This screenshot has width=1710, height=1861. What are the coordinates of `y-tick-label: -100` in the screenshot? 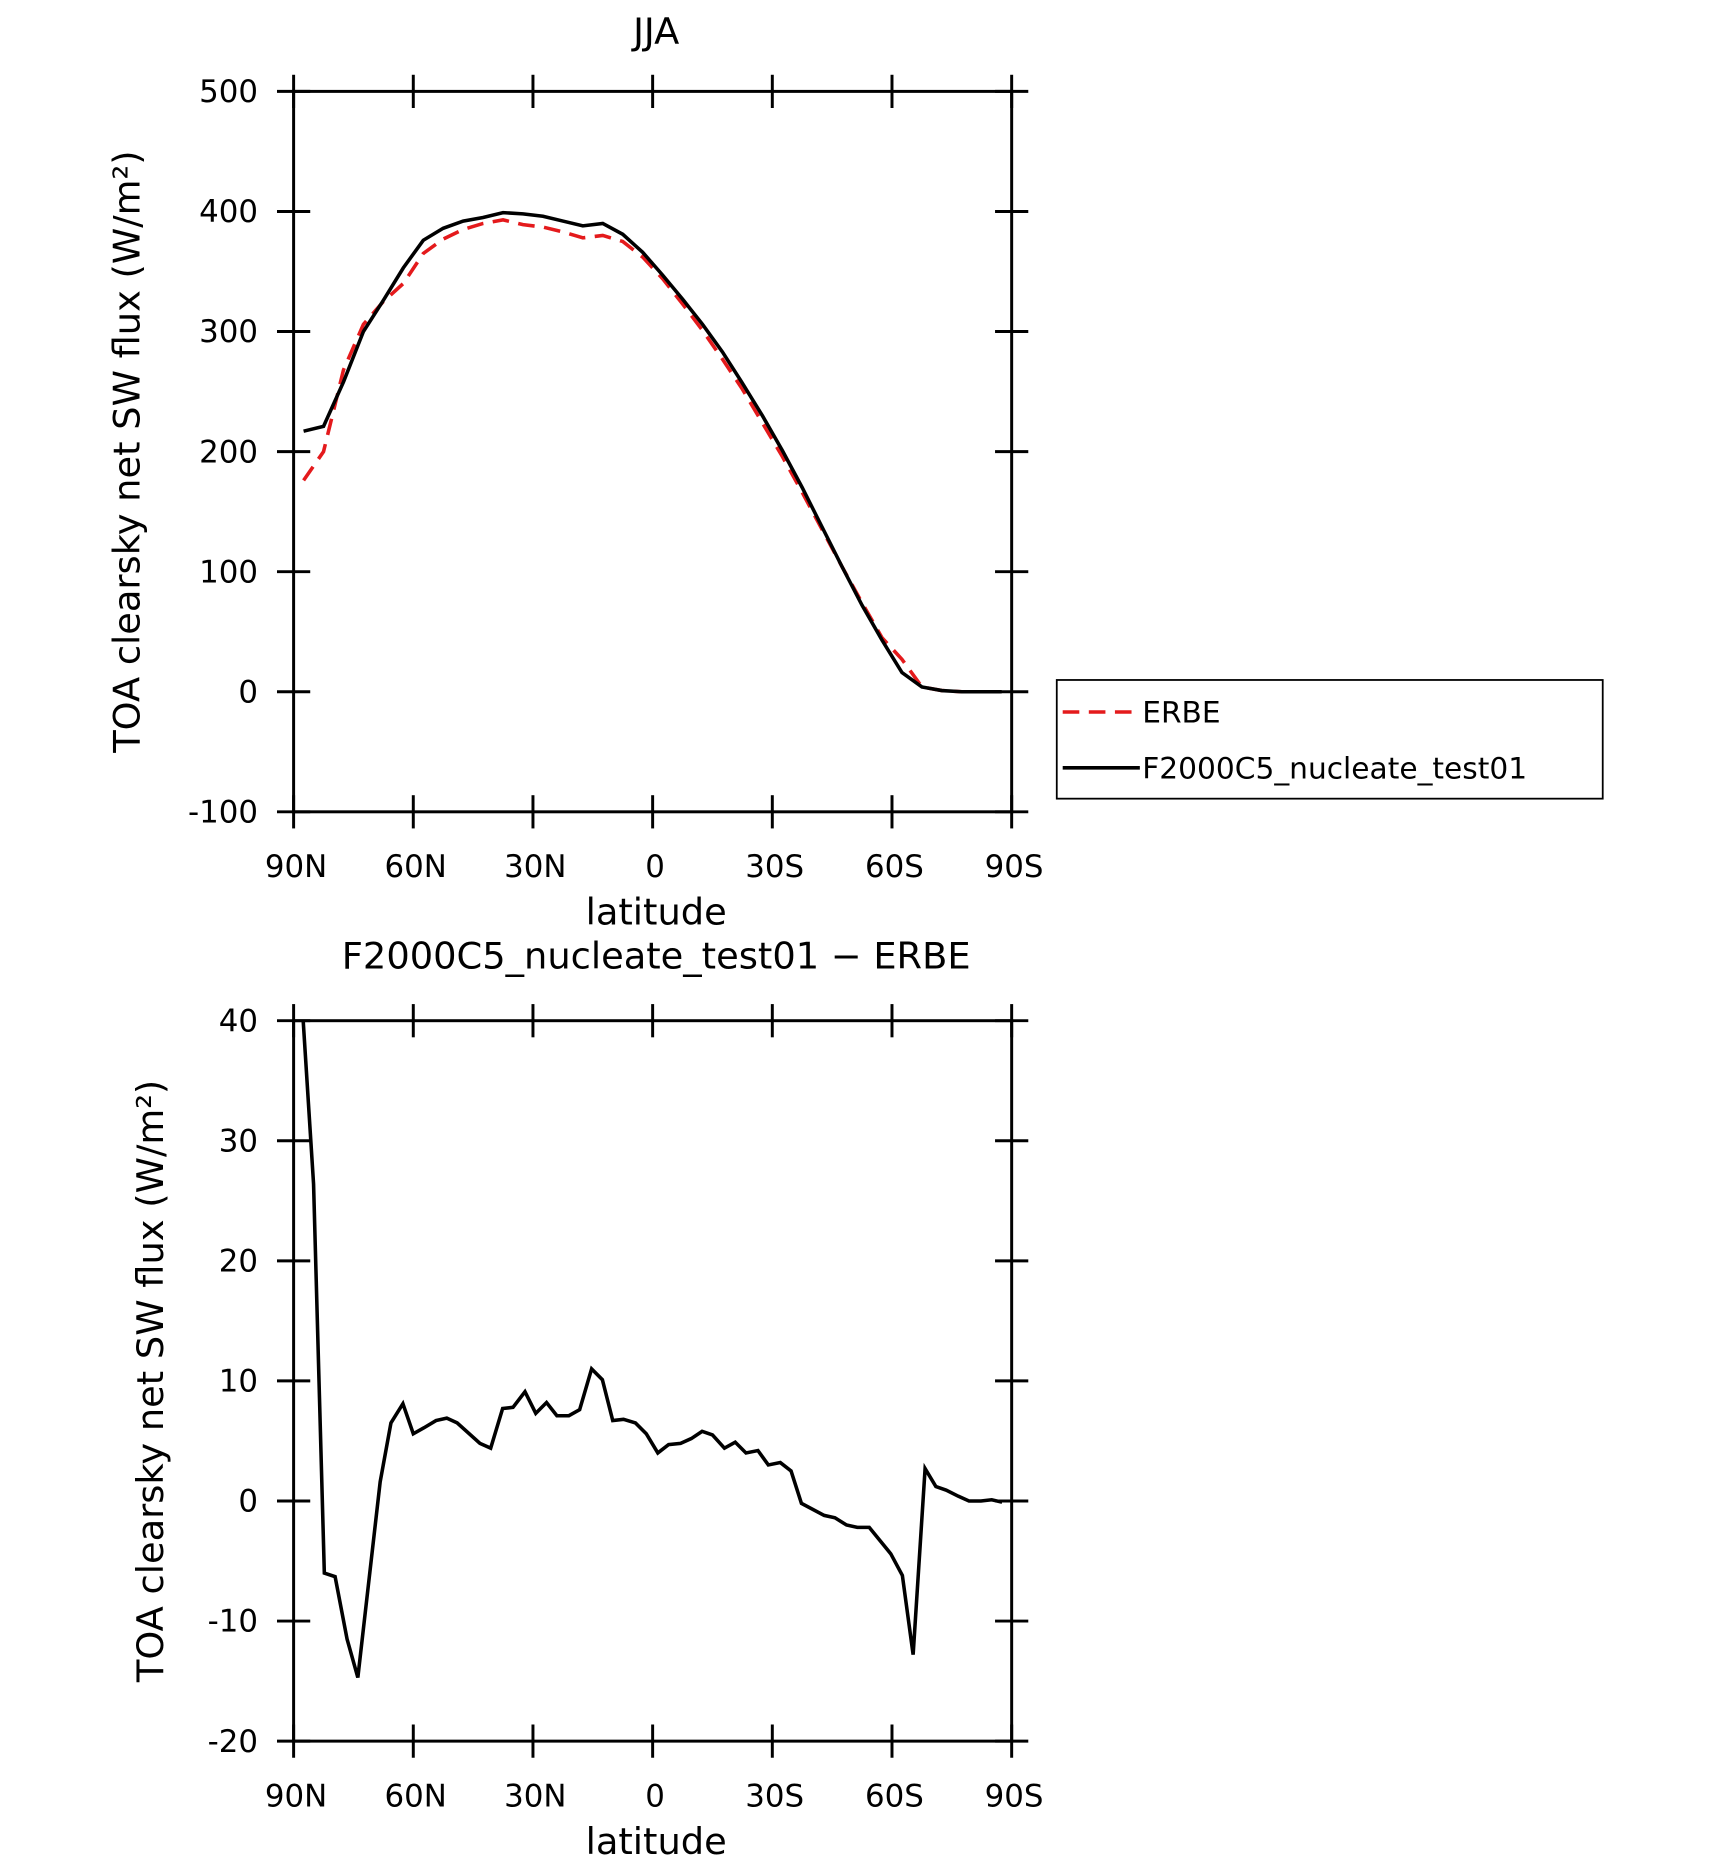 It's located at (223, 812).